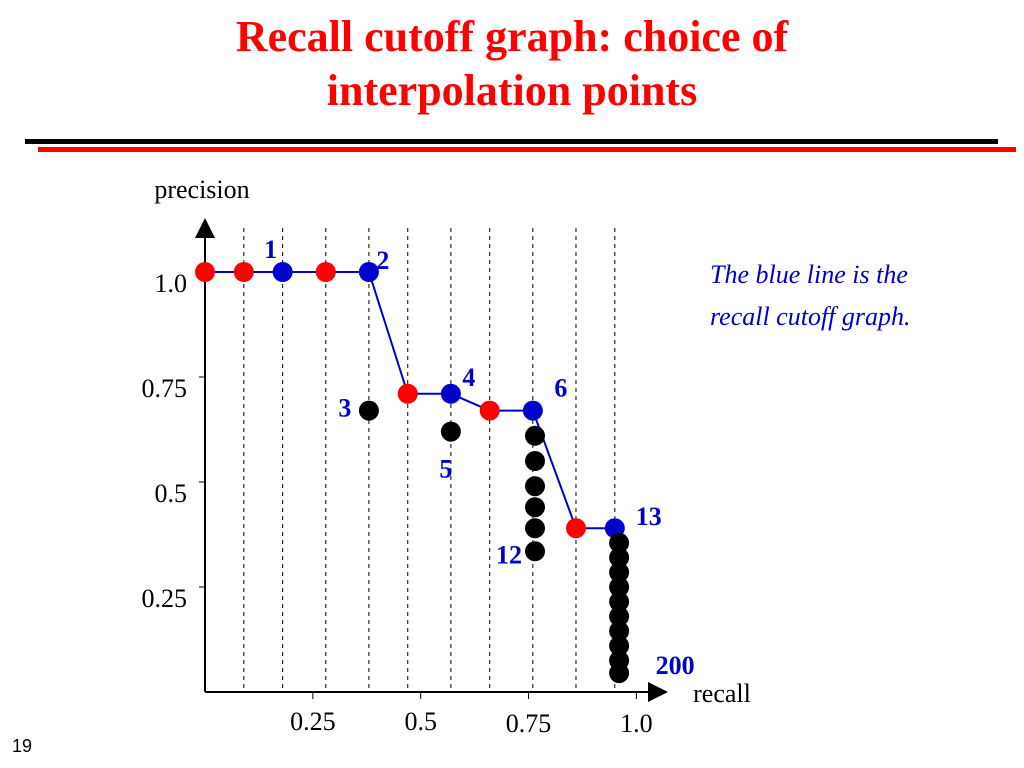  What do you see at coordinates (509, 554) in the screenshot?
I see `point-label: 12` at bounding box center [509, 554].